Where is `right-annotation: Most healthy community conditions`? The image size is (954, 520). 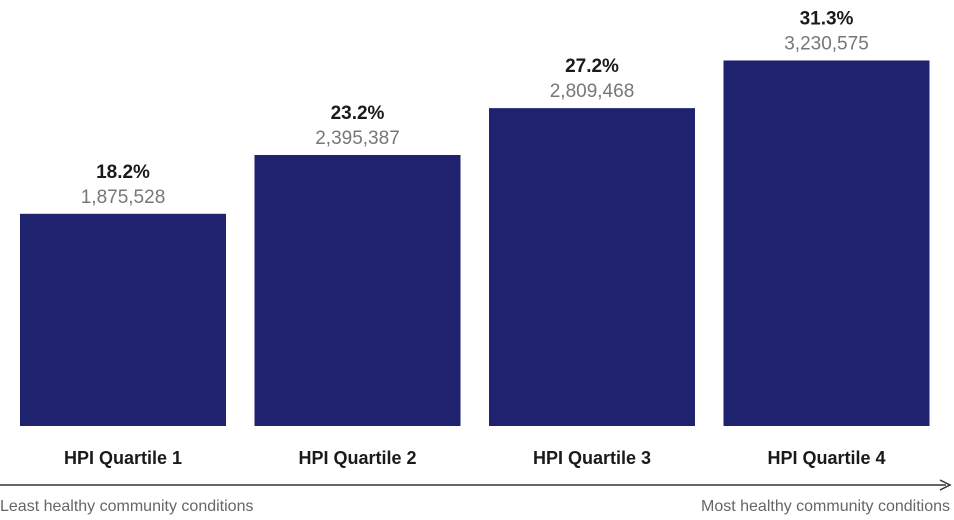 right-annotation: Most healthy community conditions is located at coordinates (825, 506).